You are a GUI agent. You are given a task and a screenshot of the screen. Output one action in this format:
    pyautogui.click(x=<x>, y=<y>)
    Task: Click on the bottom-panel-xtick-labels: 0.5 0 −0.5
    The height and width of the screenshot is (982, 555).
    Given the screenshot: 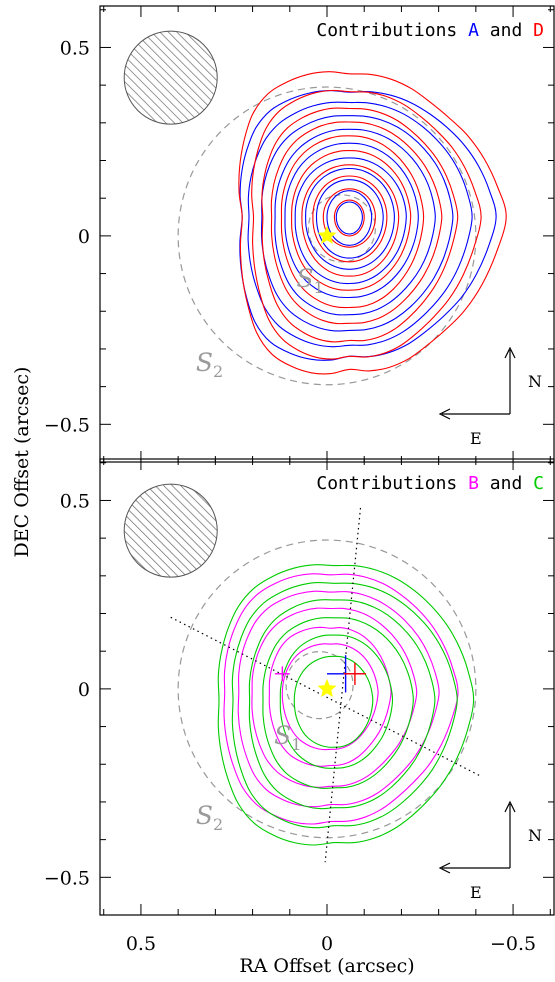 What is the action you would take?
    pyautogui.click(x=331, y=944)
    